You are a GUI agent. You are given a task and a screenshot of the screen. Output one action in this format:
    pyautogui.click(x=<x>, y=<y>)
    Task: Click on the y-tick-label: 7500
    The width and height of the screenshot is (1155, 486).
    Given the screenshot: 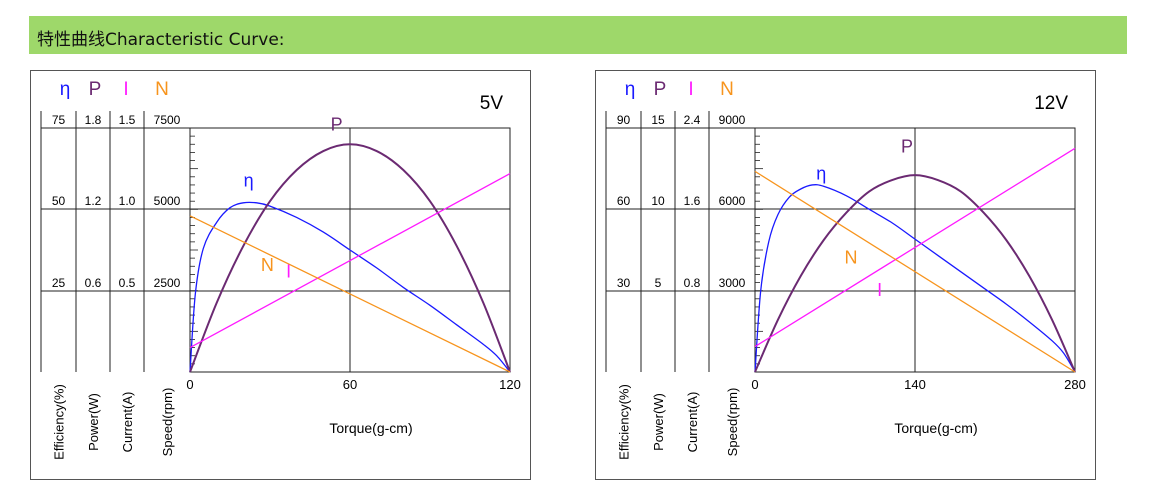 What is the action you would take?
    pyautogui.click(x=167, y=120)
    